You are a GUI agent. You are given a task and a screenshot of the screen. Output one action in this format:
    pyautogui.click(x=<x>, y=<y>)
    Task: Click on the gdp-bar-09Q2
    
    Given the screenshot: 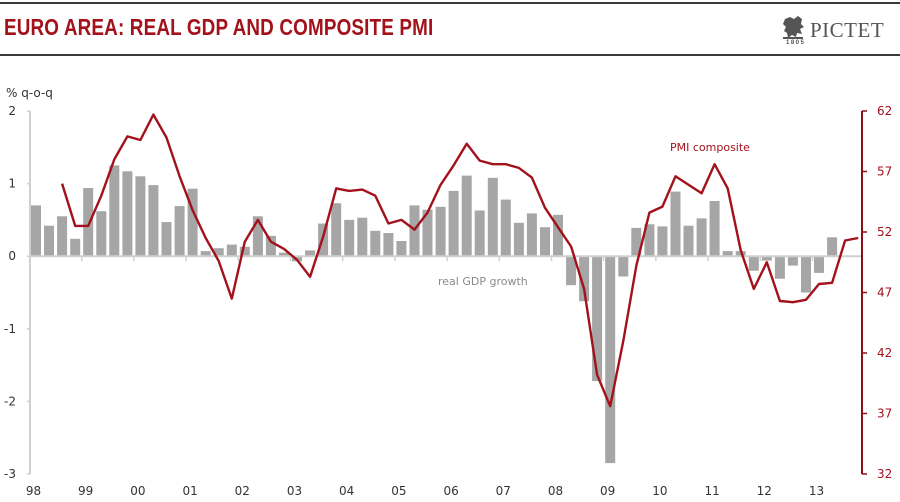 What is the action you would take?
    pyautogui.click(x=623, y=266)
    